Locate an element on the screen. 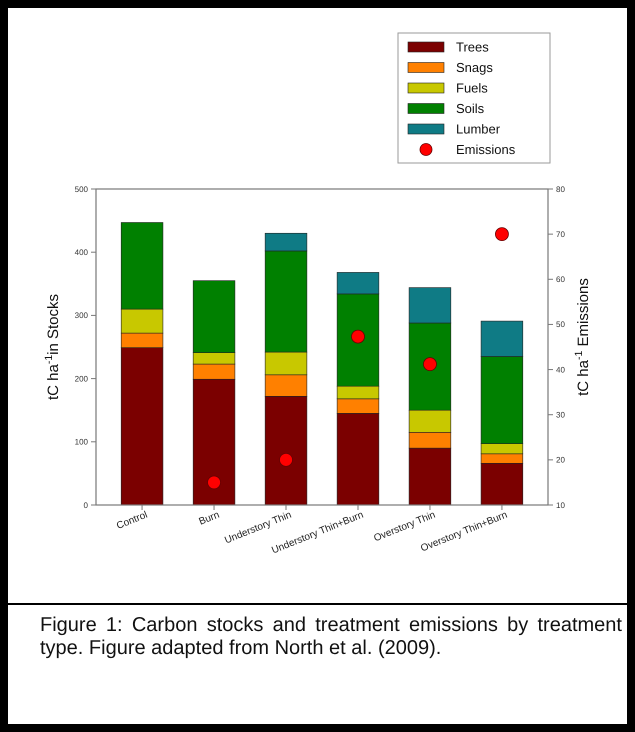 The height and width of the screenshot is (732, 635). y2-tick-label: 50 is located at coordinates (561, 325).